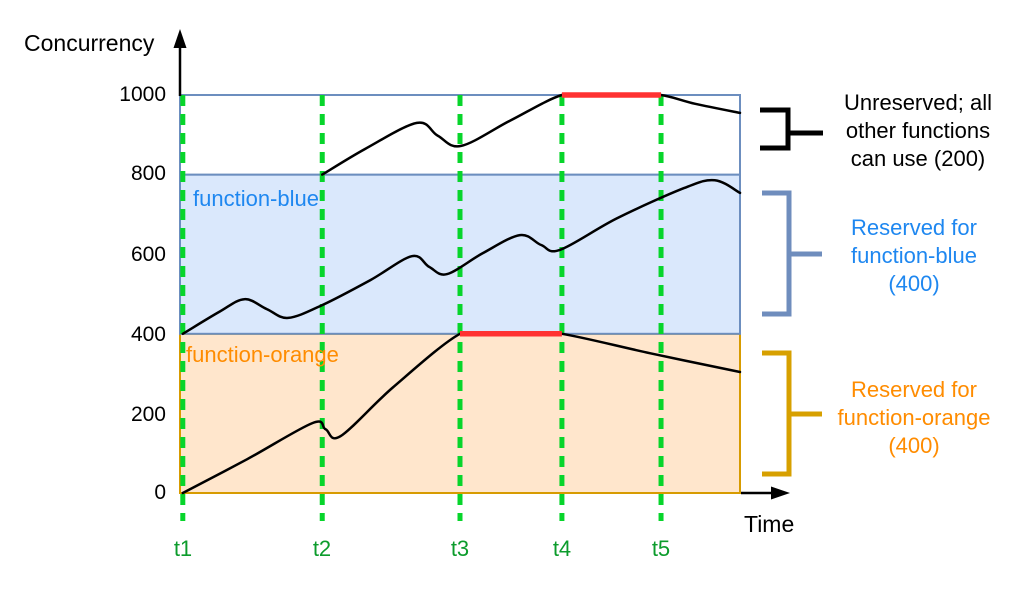  Describe the element at coordinates (148, 254) in the screenshot. I see `y-tick-600: 600` at that location.